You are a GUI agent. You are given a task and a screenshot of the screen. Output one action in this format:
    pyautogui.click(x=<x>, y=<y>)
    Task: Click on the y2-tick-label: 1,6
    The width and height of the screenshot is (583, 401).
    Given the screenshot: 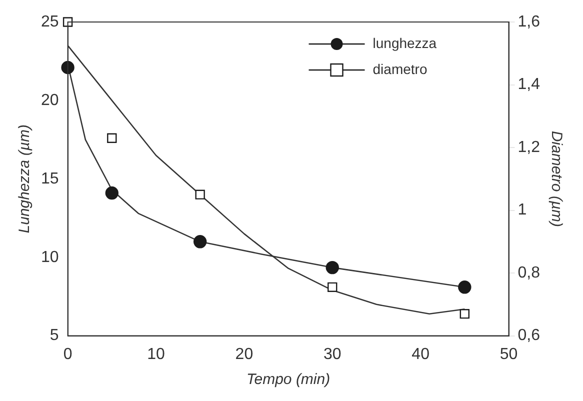 What is the action you would take?
    pyautogui.click(x=529, y=21)
    